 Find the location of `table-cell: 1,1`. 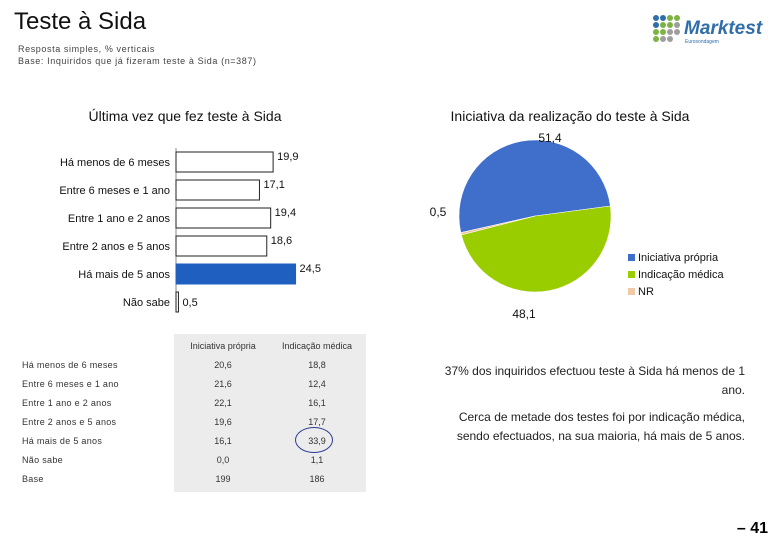

table-cell: 1,1 is located at coordinates (317, 460).